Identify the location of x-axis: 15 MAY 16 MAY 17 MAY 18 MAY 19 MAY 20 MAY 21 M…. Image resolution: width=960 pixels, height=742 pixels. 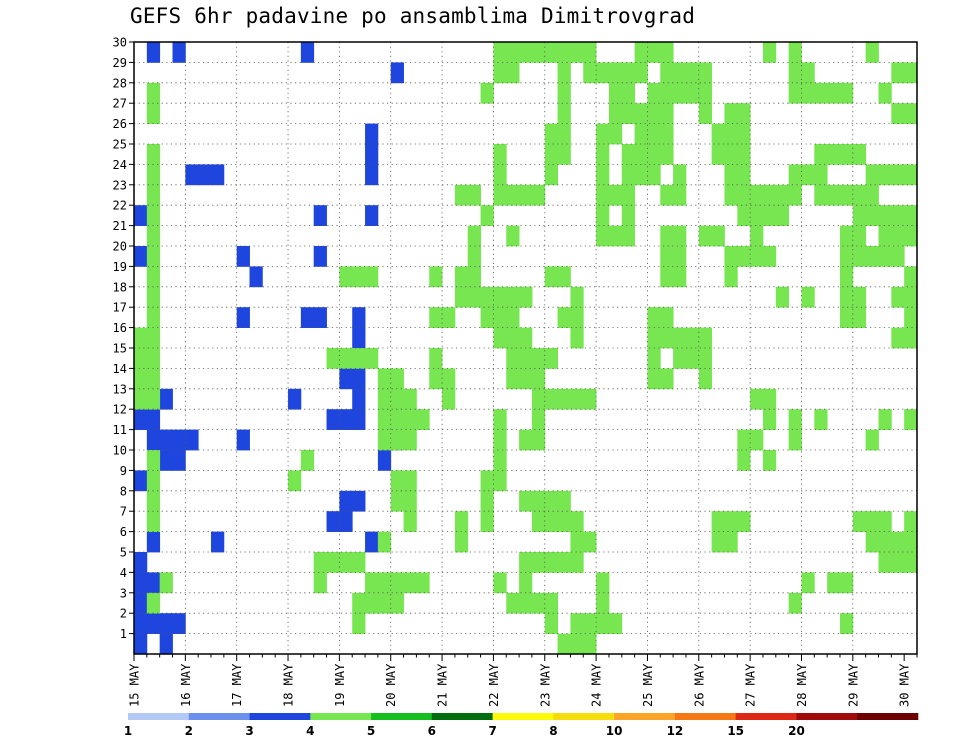
(523, 680).